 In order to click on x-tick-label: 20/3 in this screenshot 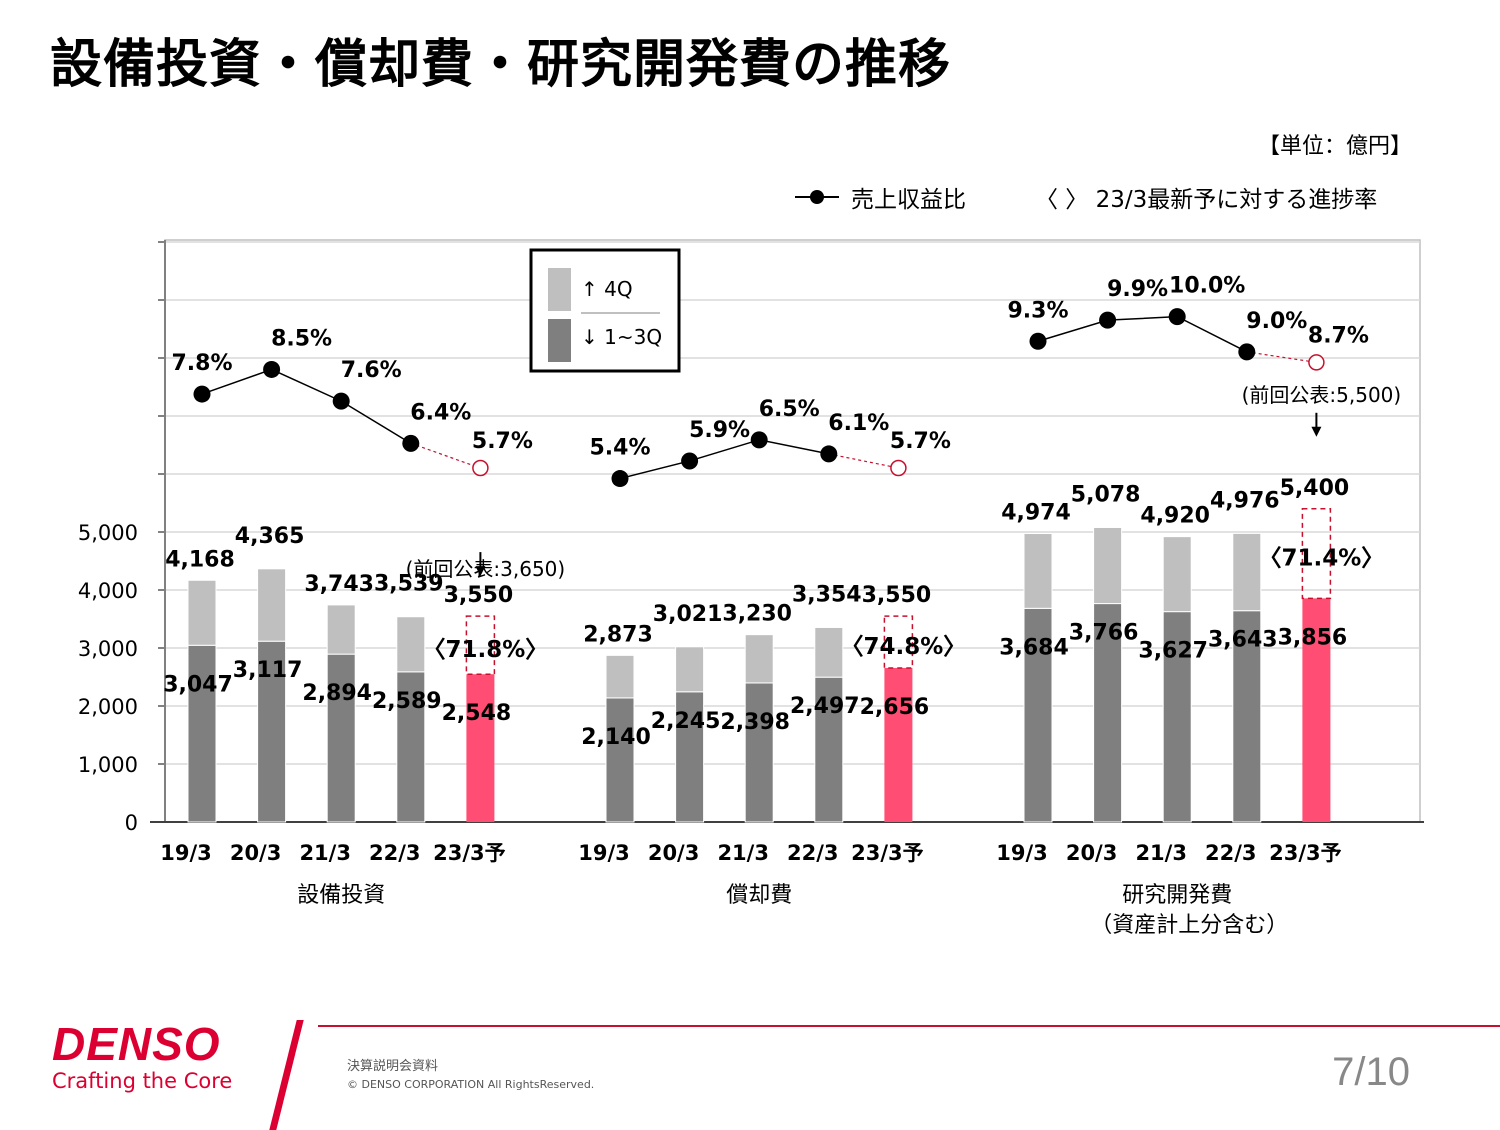, I will do `click(674, 853)`.